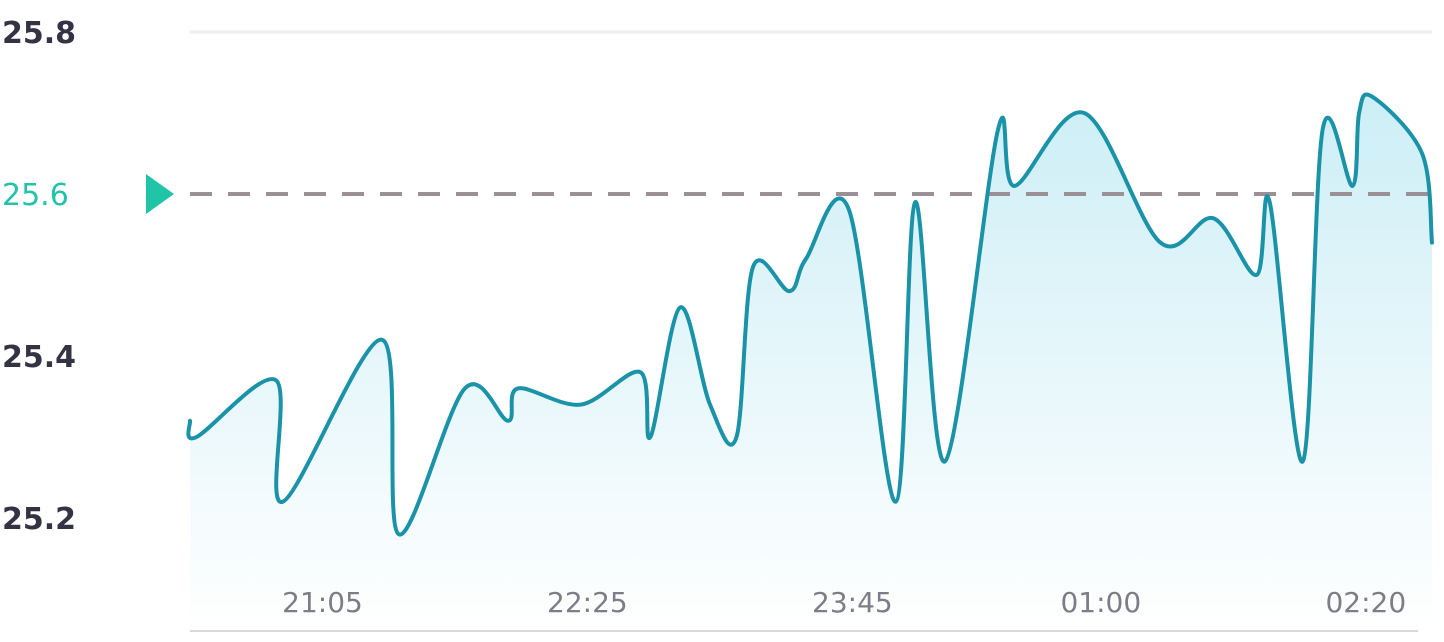 This screenshot has width=1444, height=642. What do you see at coordinates (39, 519) in the screenshot?
I see `y-tick-label: 25.2` at bounding box center [39, 519].